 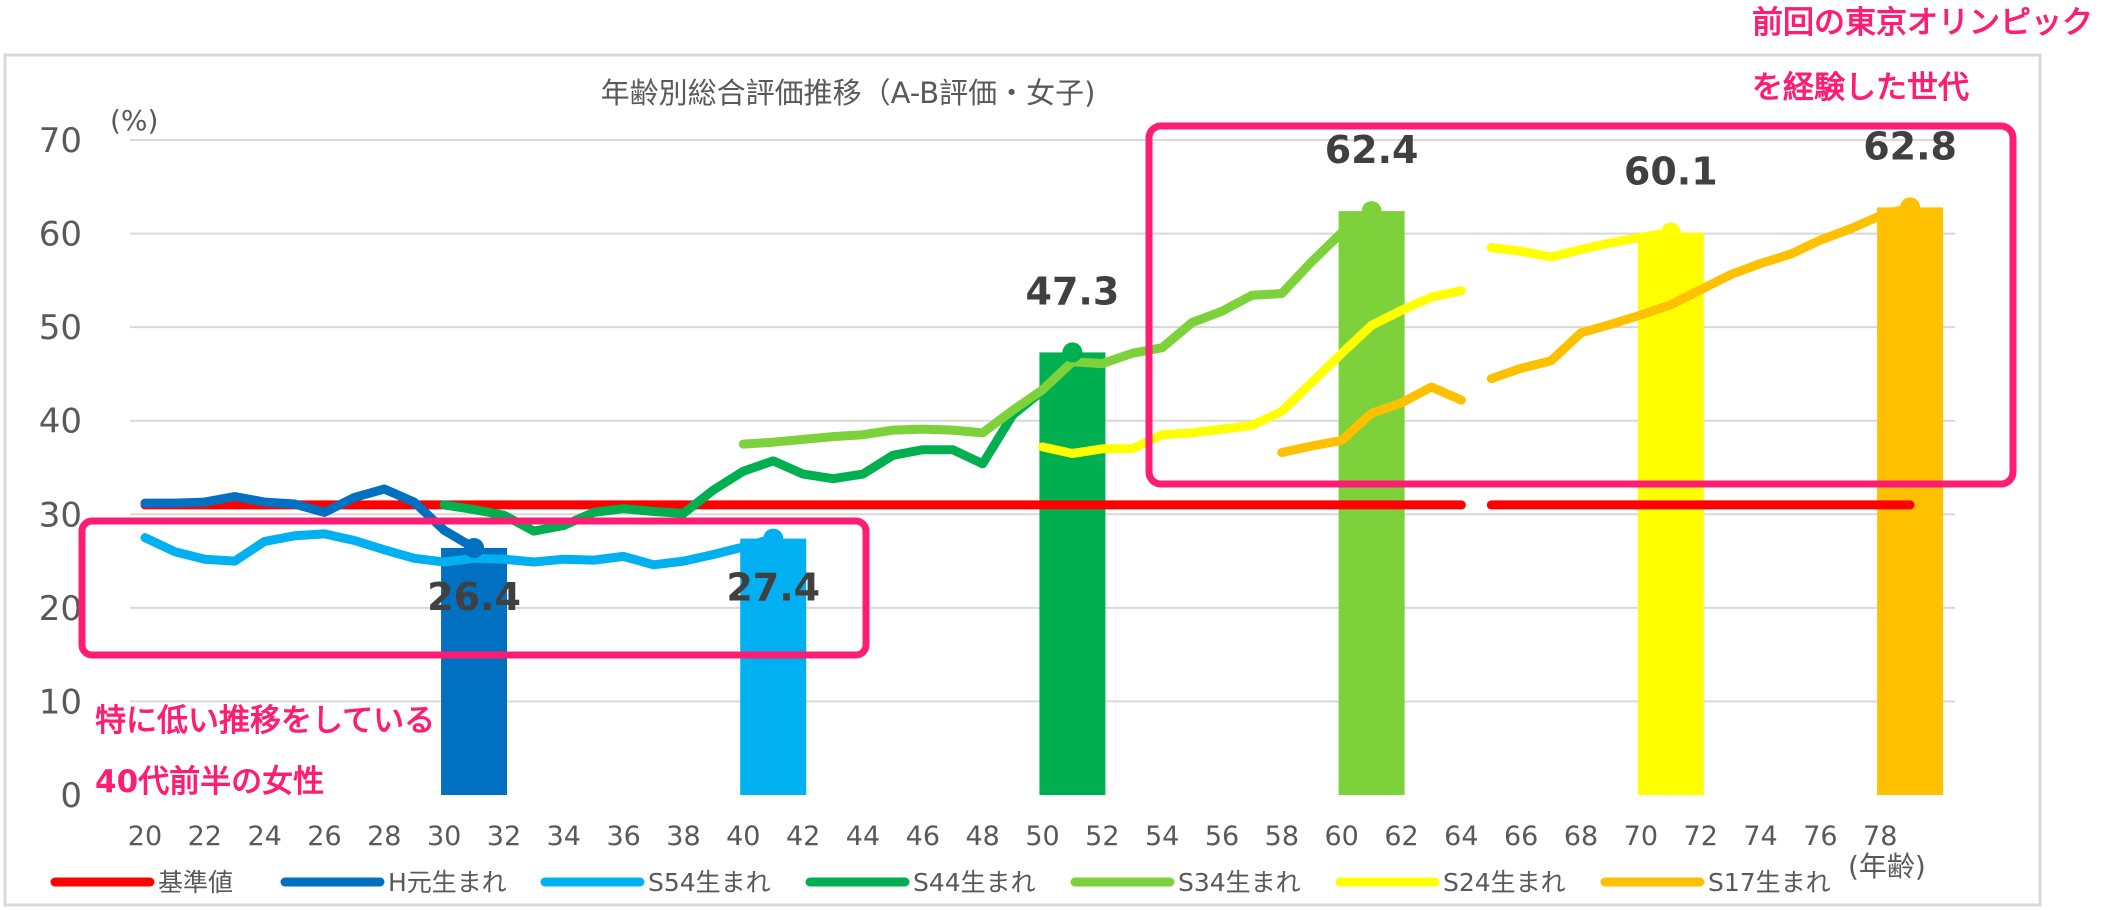 I want to click on bar-value-label: 26.4, so click(x=474, y=597).